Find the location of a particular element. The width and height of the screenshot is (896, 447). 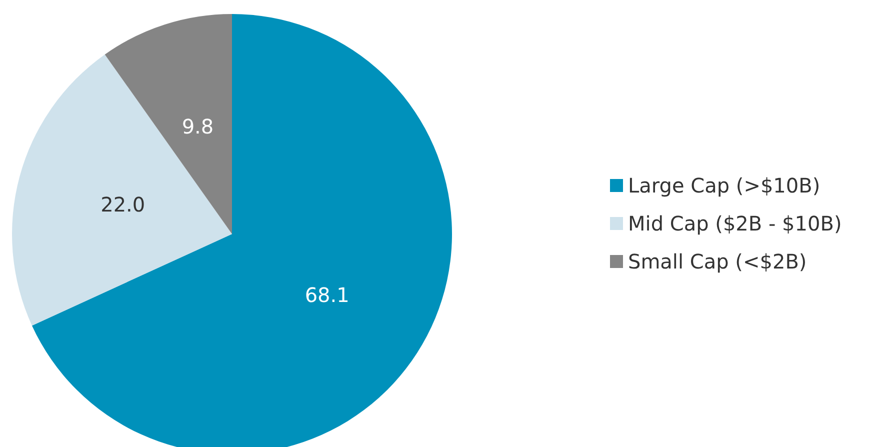

legend-label: Small Cap (<$2B) is located at coordinates (717, 262).